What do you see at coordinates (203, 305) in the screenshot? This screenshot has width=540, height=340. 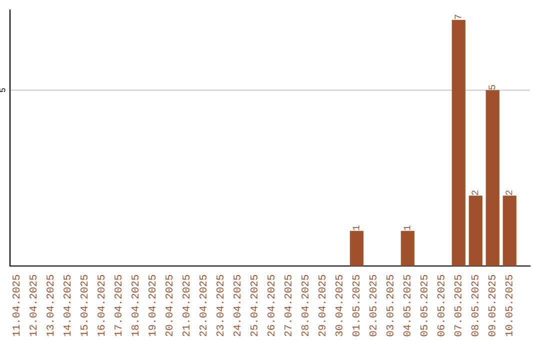 I see `x-tick-label: 22.04.2025` at bounding box center [203, 305].